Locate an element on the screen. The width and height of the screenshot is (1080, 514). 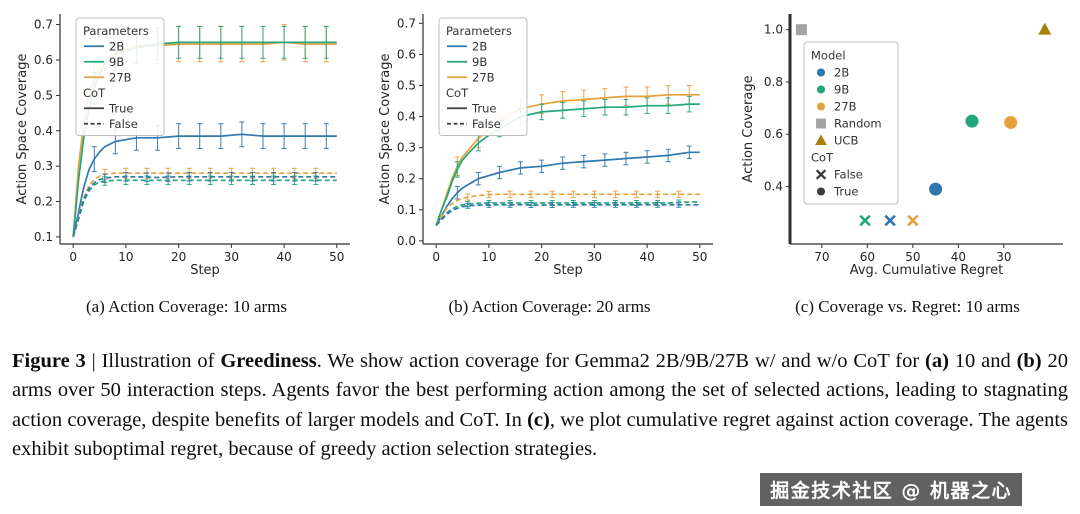
error-bars-27B-CoT-False is located at coordinates (573, 195).